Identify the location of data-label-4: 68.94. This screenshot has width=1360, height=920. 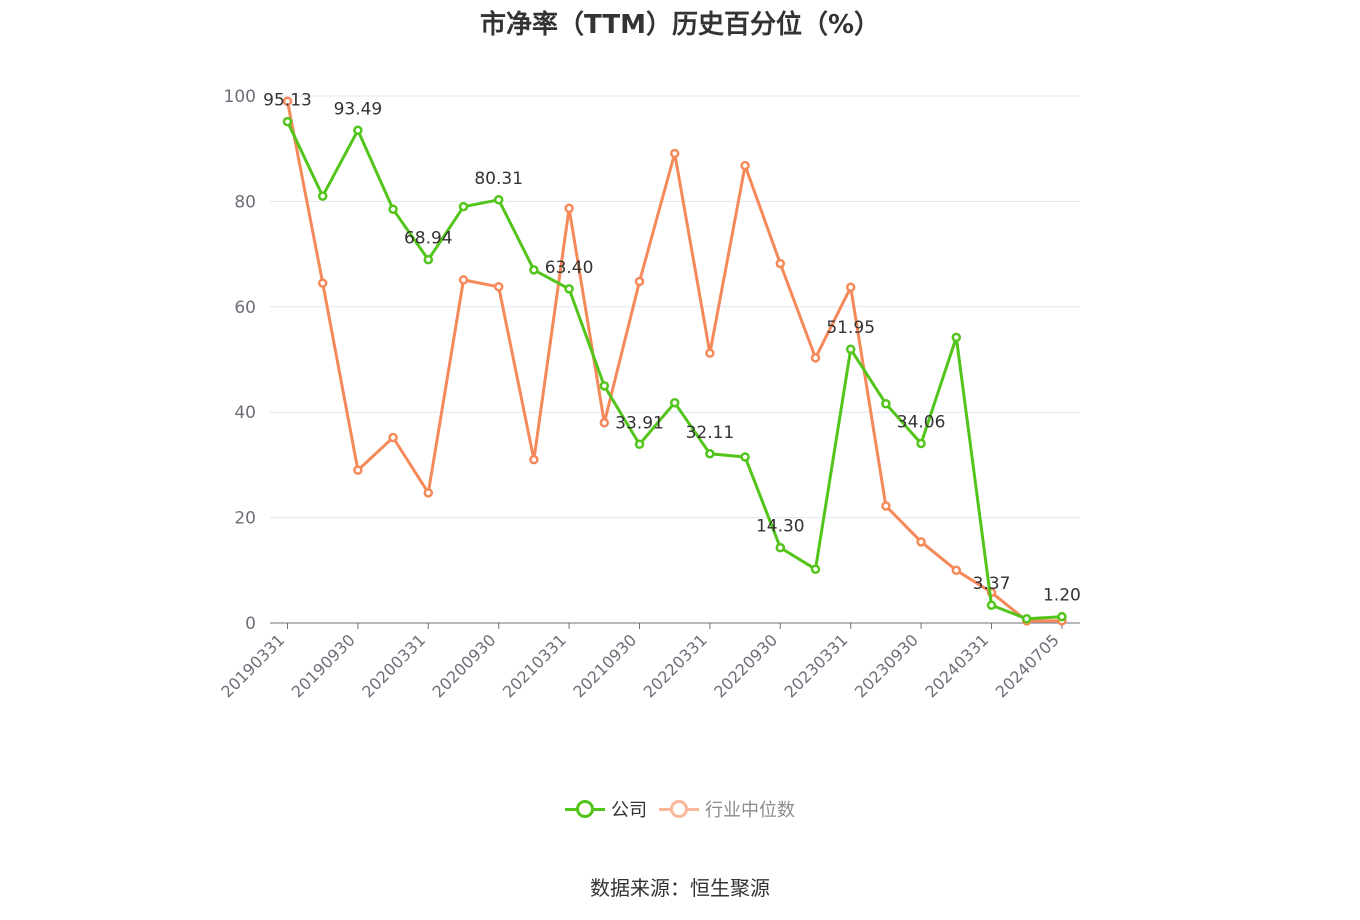
(428, 239).